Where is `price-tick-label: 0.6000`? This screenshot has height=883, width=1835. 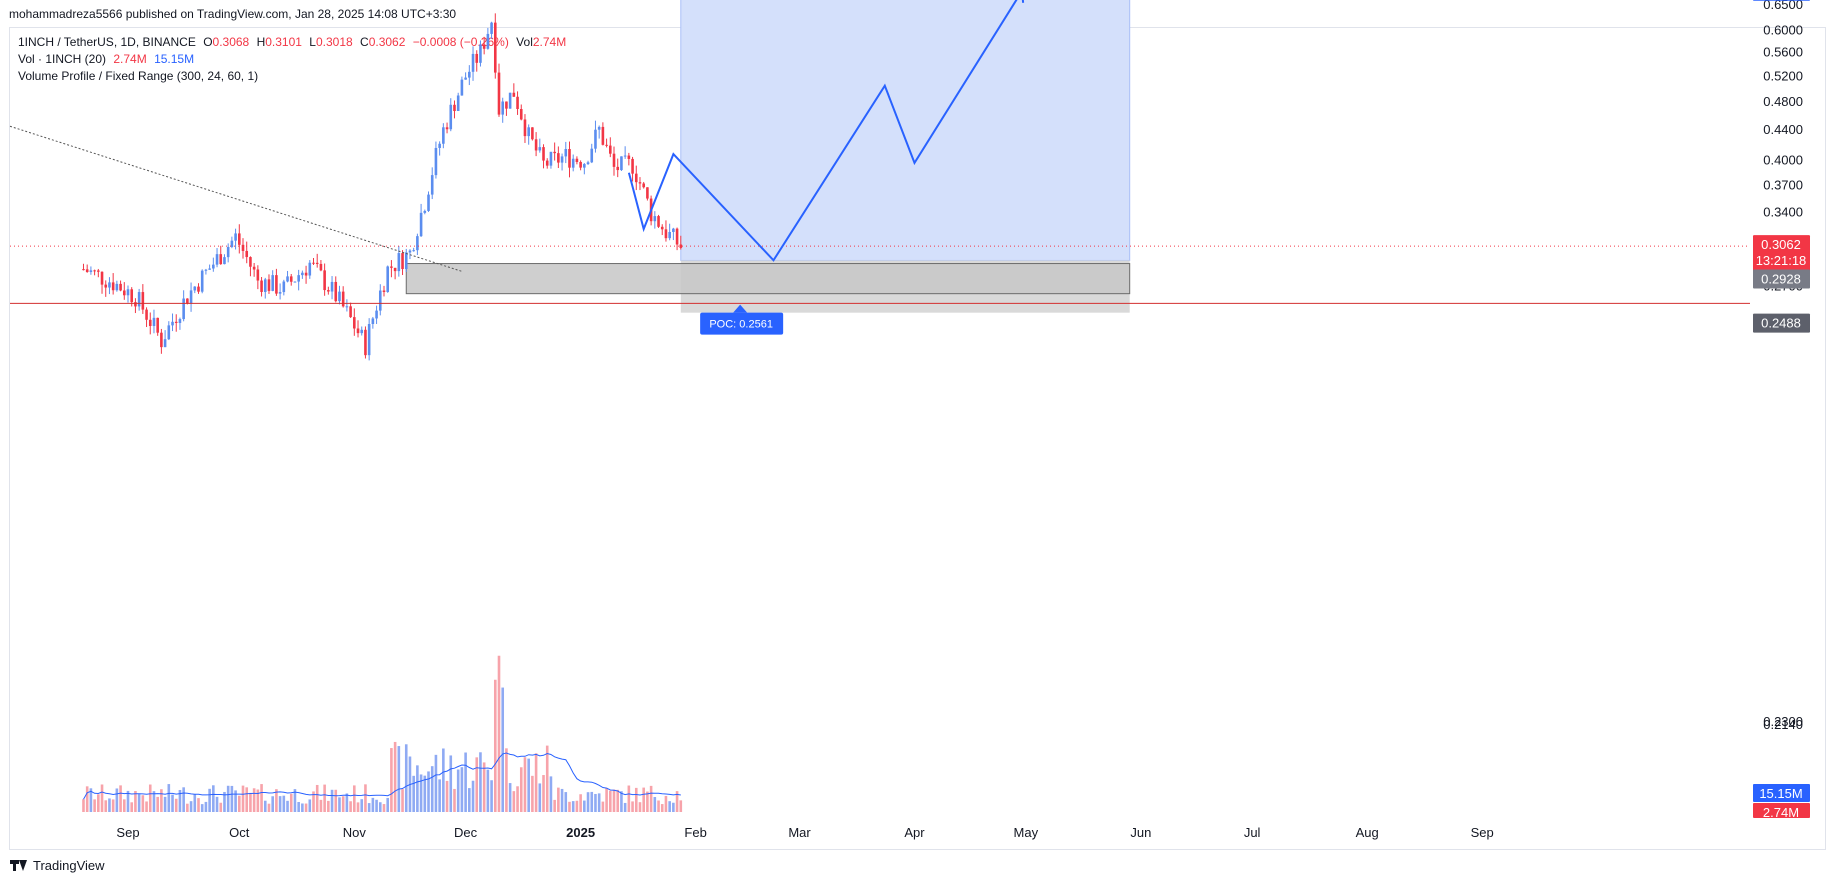
price-tick-label: 0.6000 is located at coordinates (1783, 29).